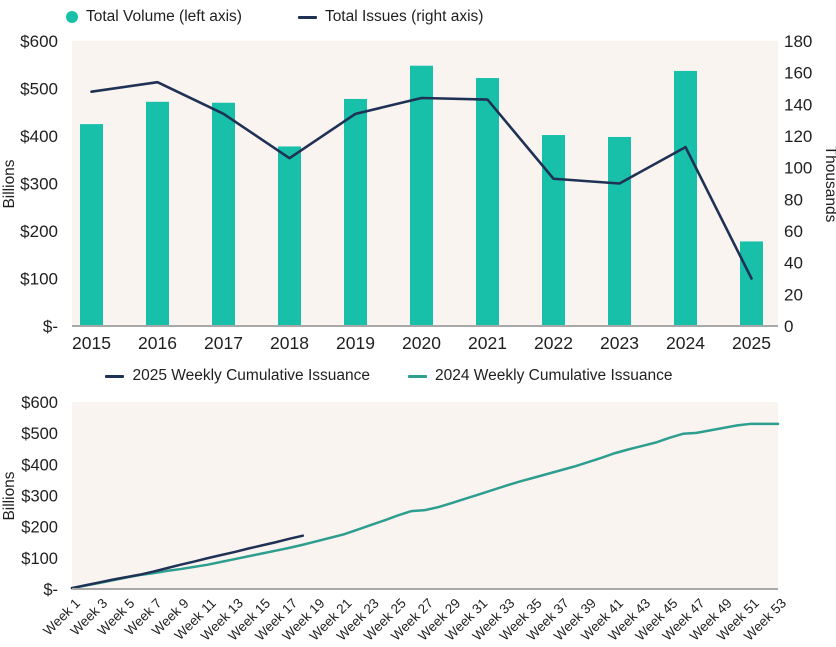 This screenshot has height=647, width=836. I want to click on bar-2017, so click(223, 214).